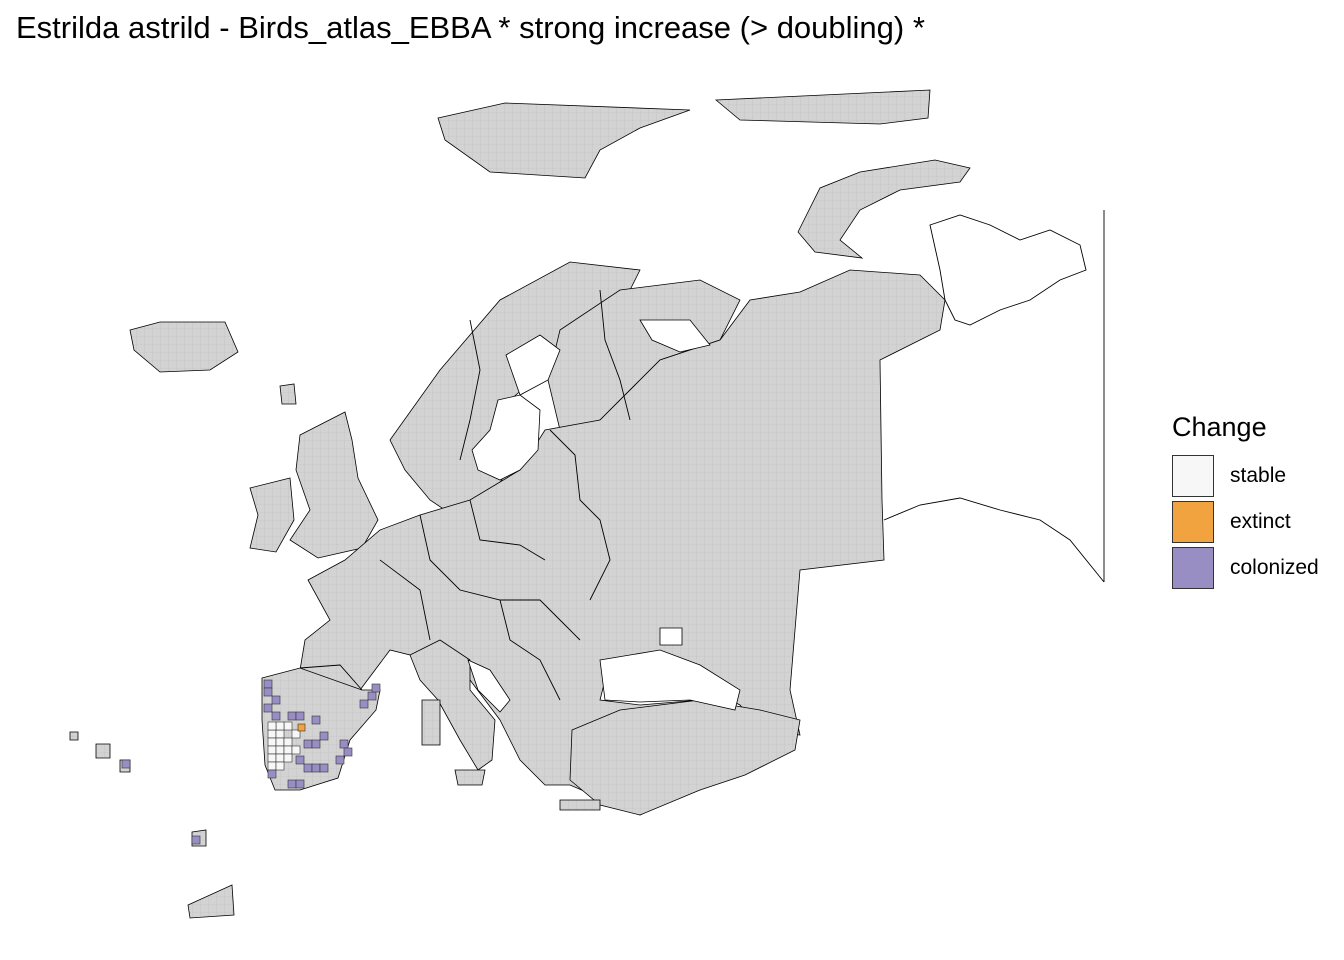  What do you see at coordinates (615, 355) in the screenshot?
I see `finland-border` at bounding box center [615, 355].